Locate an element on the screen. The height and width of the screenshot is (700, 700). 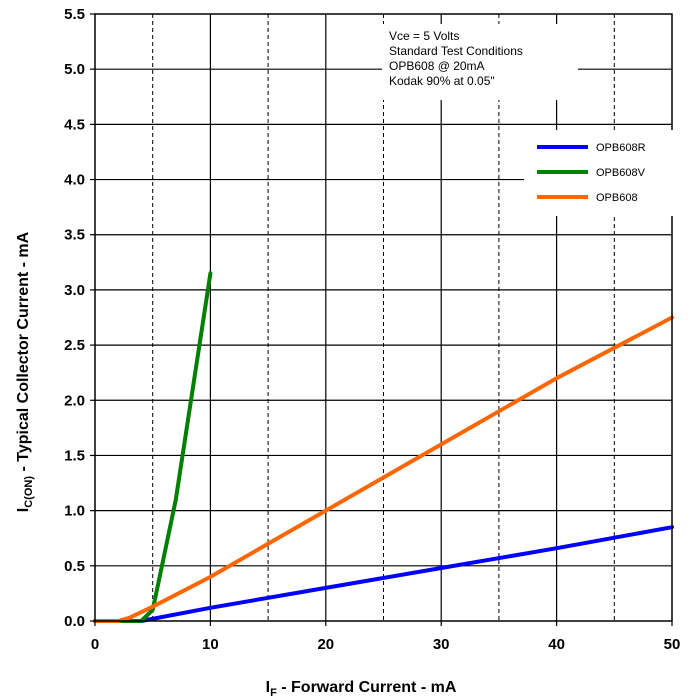
y-axis-title: IC(ON) - Typical Collector Current - mA is located at coordinates (25, 371).